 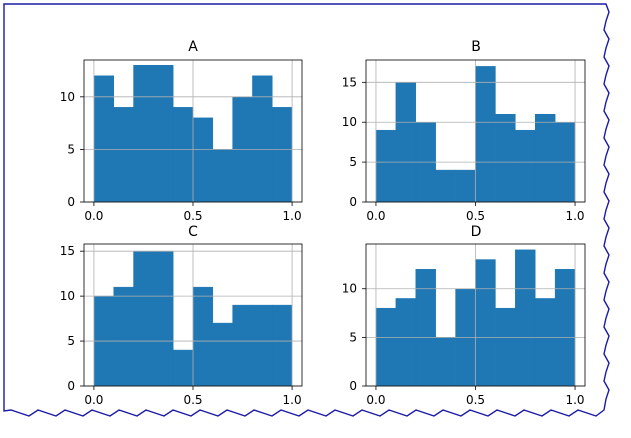 I want to click on subplot-title: B, so click(x=476, y=47).